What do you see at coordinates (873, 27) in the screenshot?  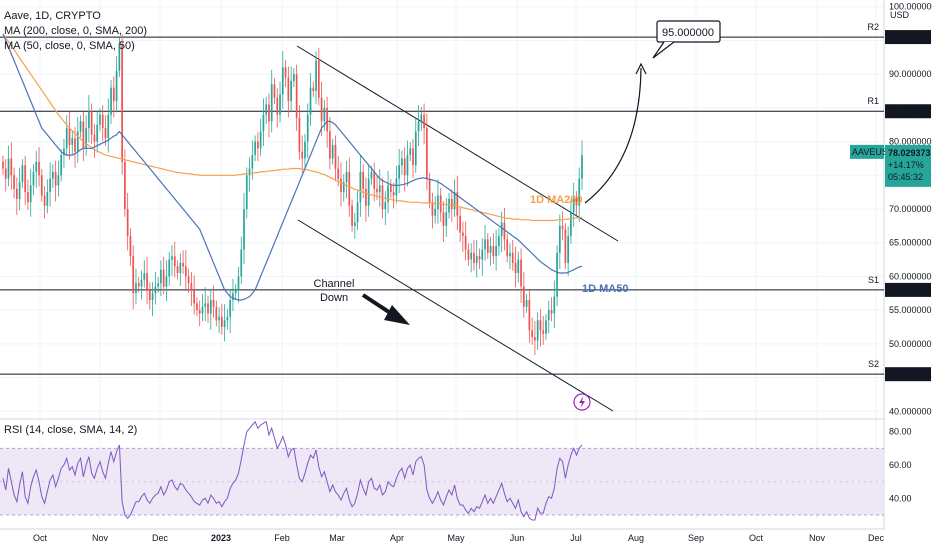 I see `level-name-r2: R2` at bounding box center [873, 27].